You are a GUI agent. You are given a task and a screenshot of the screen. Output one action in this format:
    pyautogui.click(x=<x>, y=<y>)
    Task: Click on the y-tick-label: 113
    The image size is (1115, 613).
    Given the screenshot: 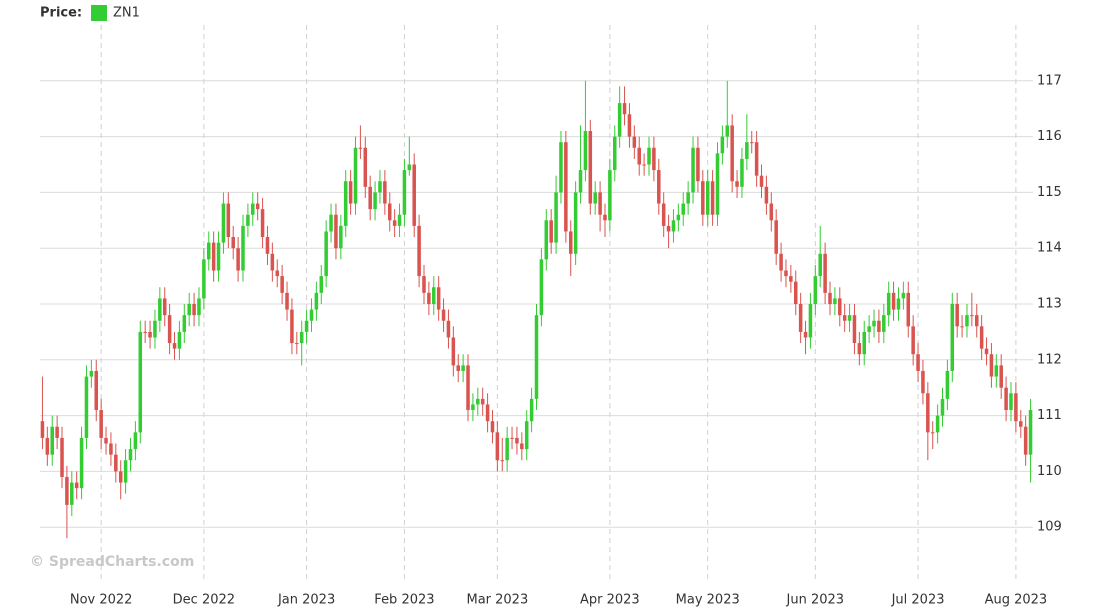 What is the action you would take?
    pyautogui.click(x=1049, y=304)
    